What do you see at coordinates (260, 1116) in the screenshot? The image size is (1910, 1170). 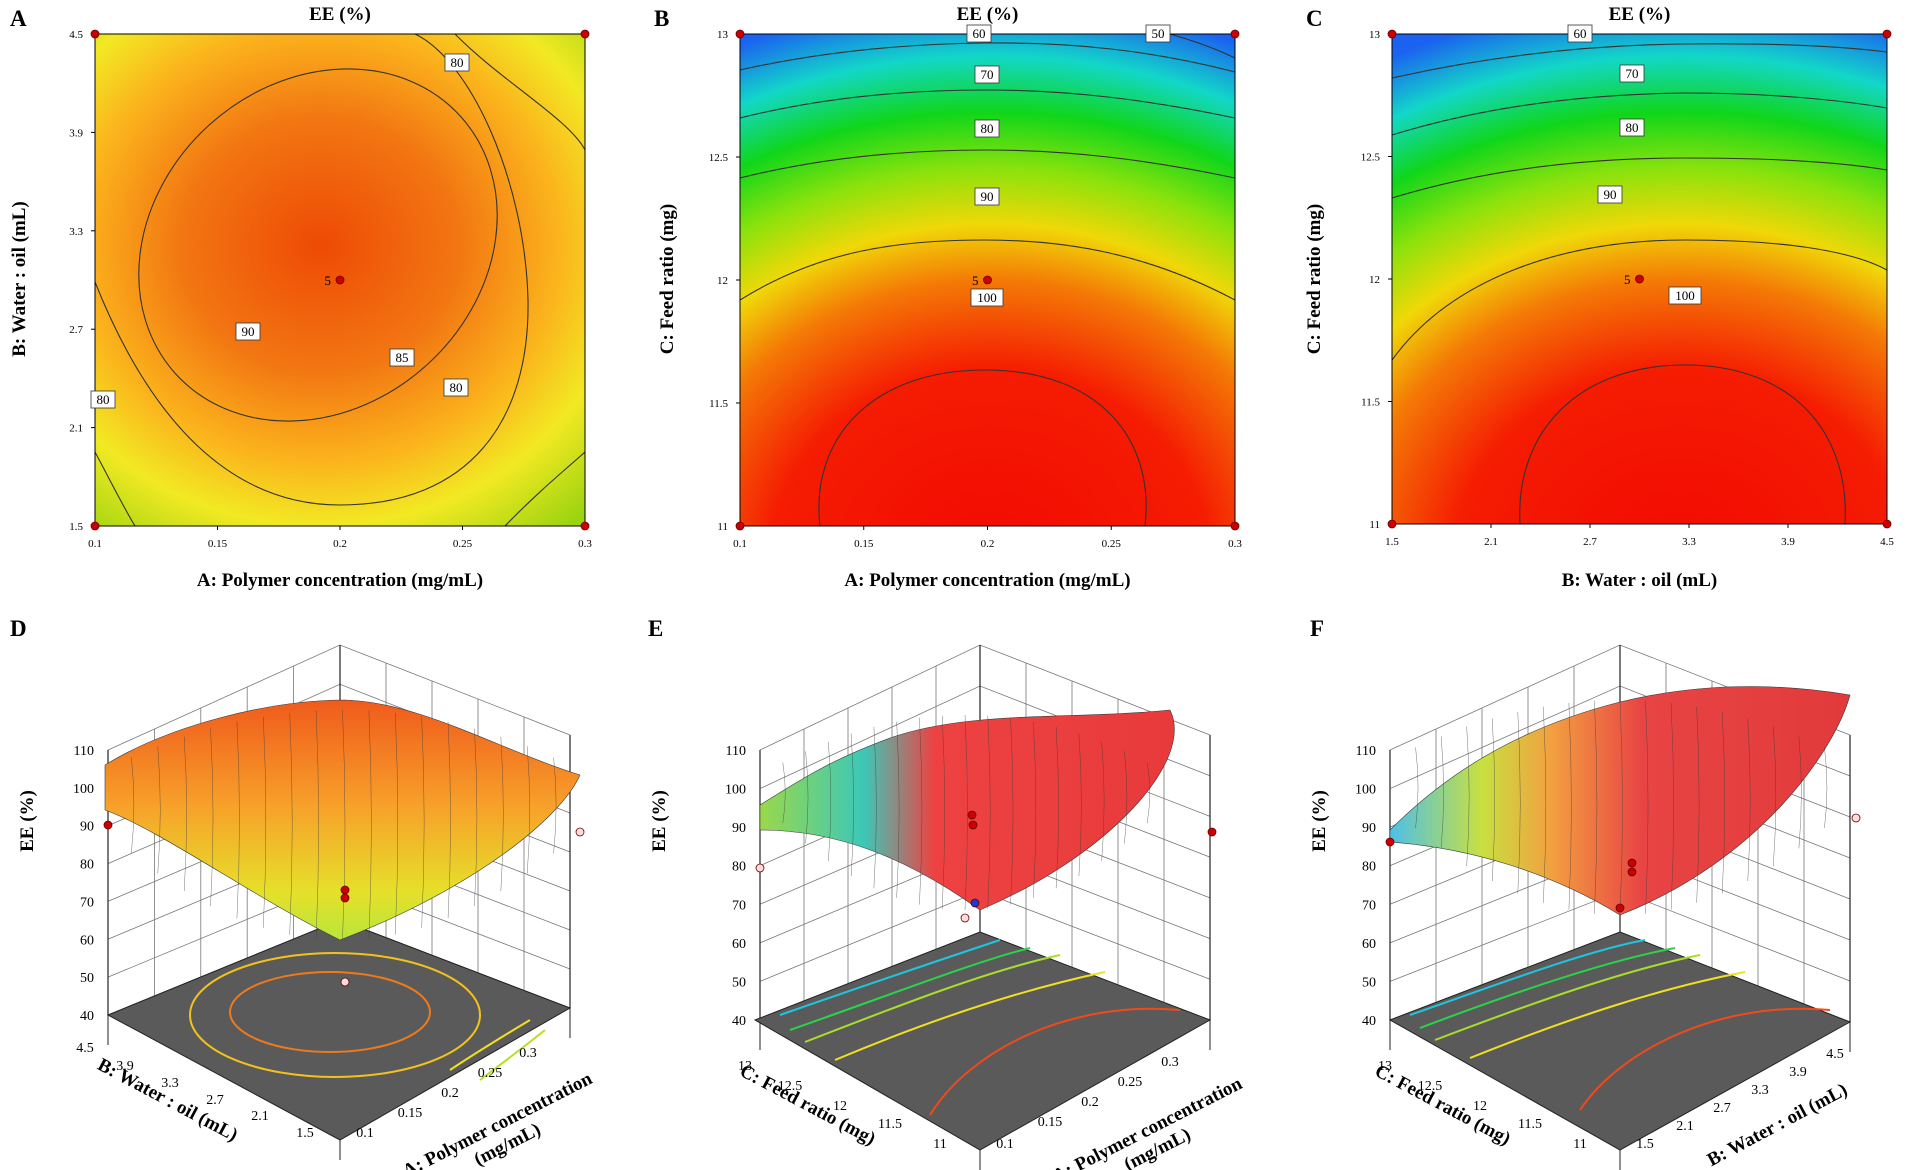 I see `left-axis-tick-label: 2.1` at bounding box center [260, 1116].